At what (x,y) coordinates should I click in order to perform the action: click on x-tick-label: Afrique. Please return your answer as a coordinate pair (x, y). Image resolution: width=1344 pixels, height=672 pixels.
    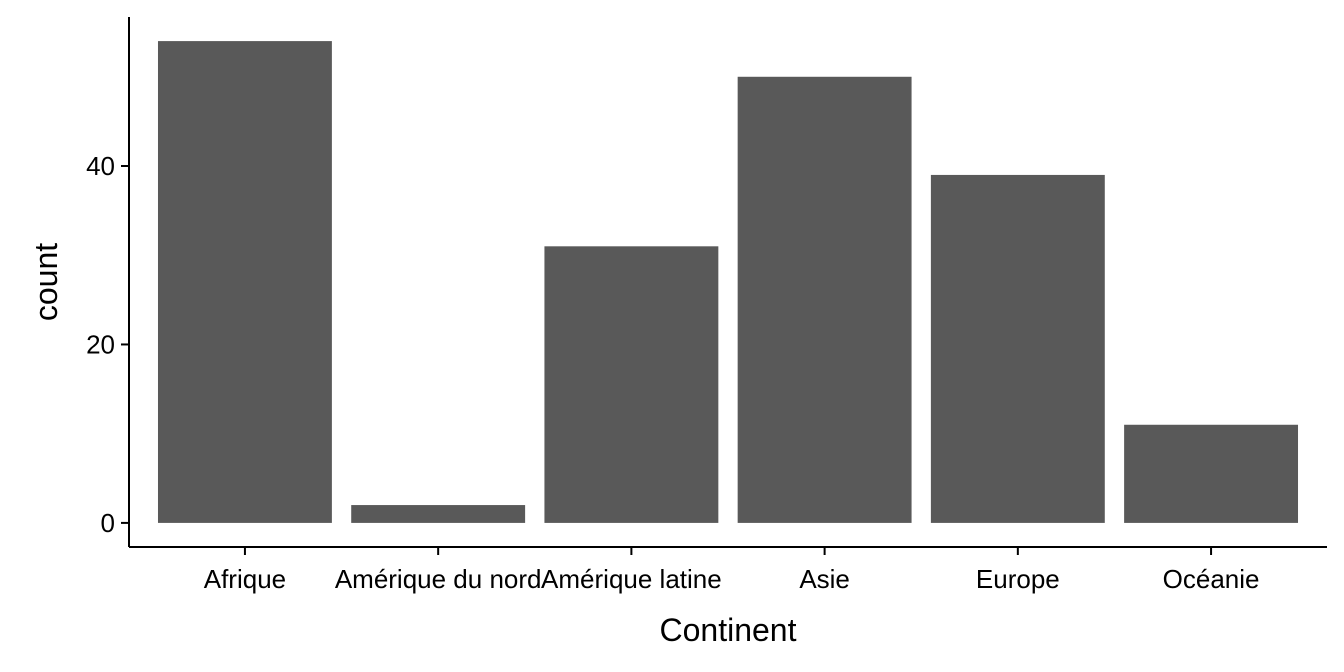
    Looking at the image, I should click on (245, 579).